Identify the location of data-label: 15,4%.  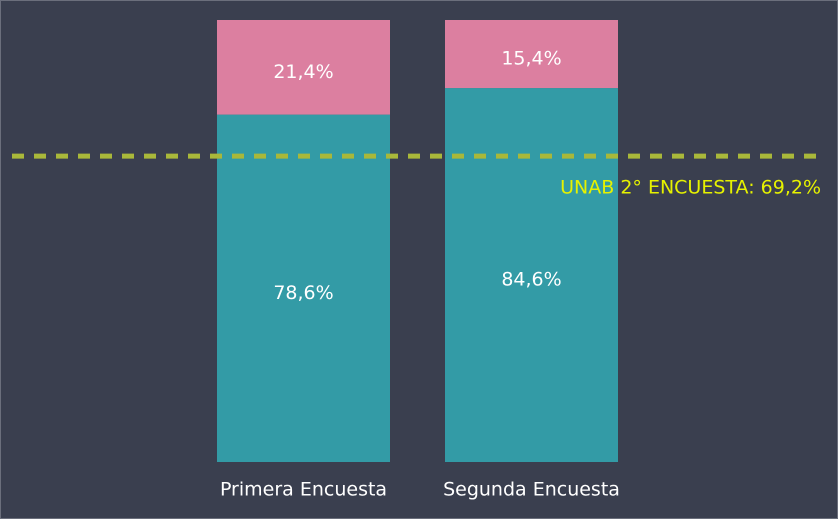
(531, 59).